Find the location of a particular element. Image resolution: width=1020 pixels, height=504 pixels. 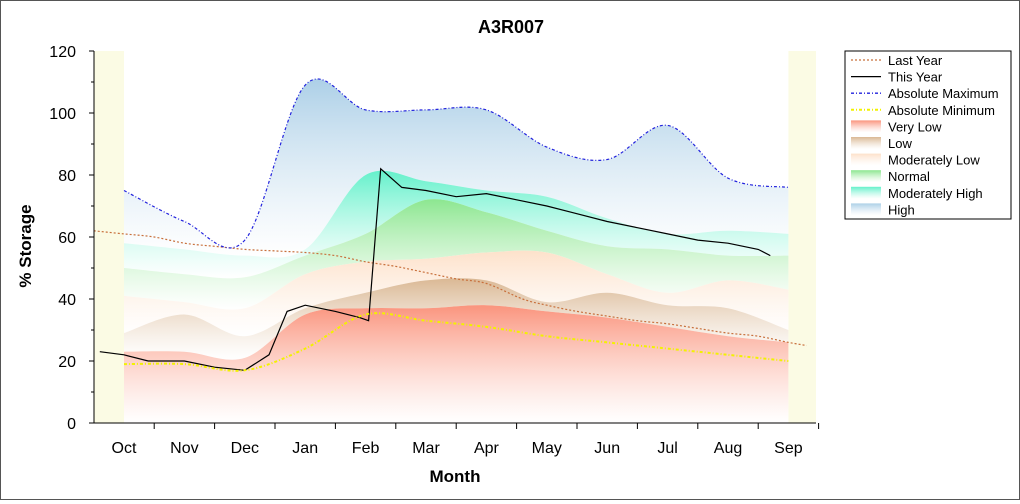

legend-label: Low is located at coordinates (900, 143).